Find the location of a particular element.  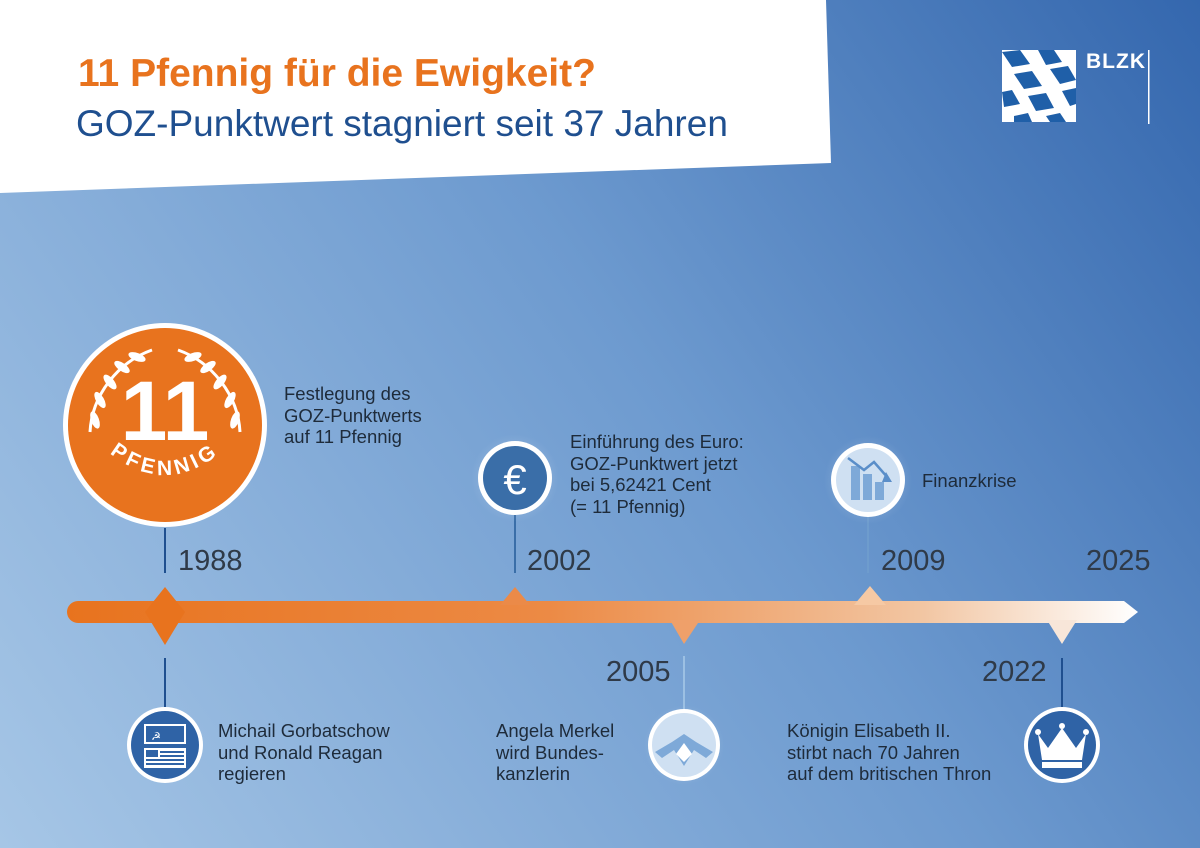

event-line: Festlegung des is located at coordinates (347, 393).